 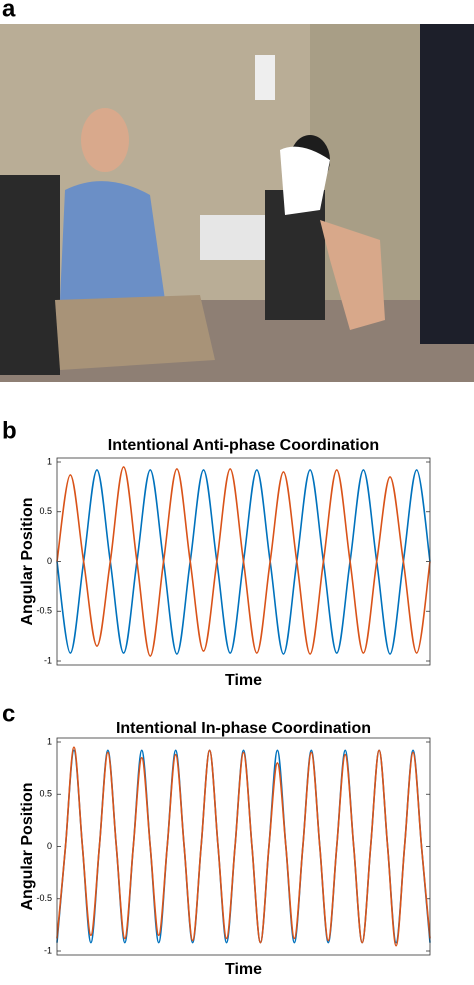 What do you see at coordinates (8, 713) in the screenshot?
I see `panel-label: c` at bounding box center [8, 713].